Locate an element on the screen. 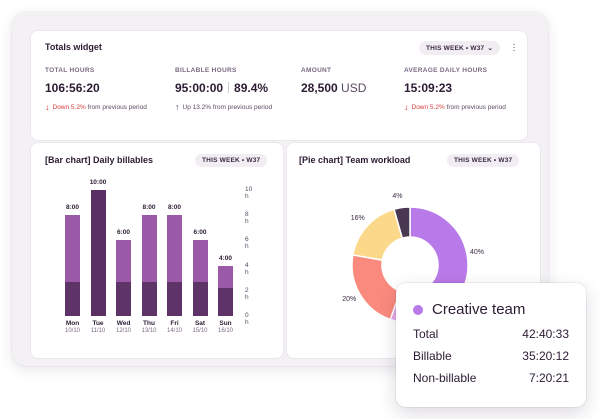  kebab-icon: · · · is located at coordinates (514, 47).